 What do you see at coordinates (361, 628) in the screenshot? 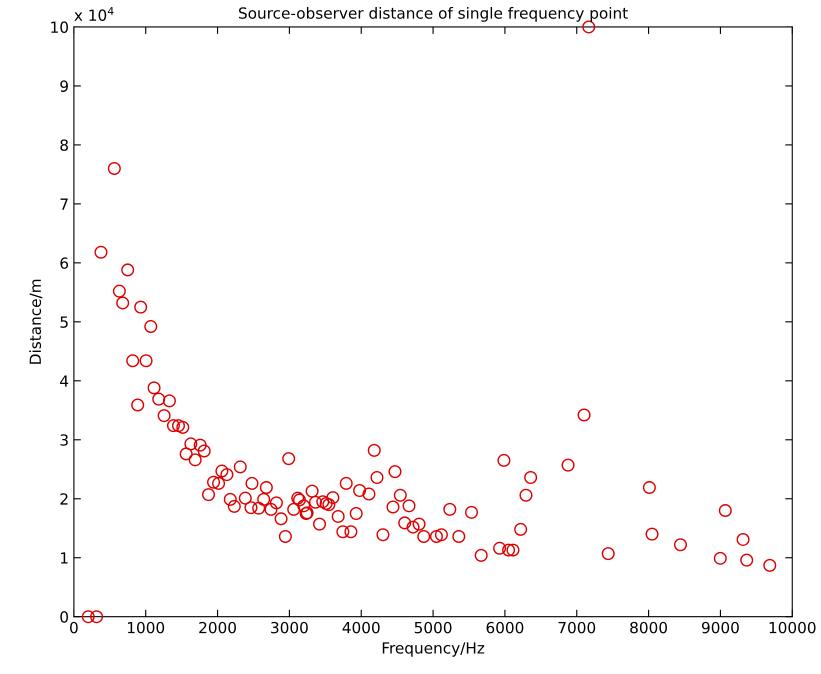
I see `x-tick-label: 4000` at bounding box center [361, 628].